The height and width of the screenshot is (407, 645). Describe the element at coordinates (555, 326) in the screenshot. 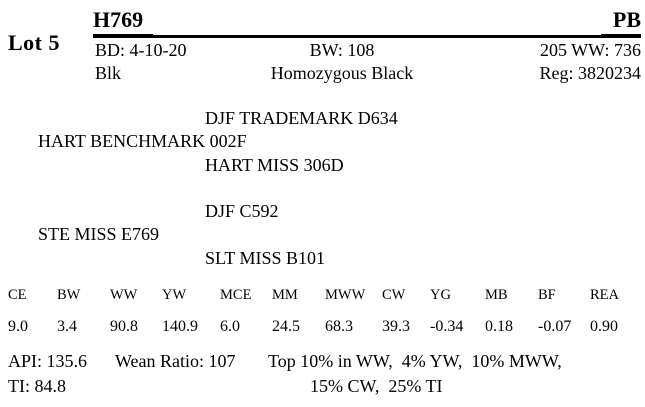

I see `epd-value-bf: -0.07` at that location.